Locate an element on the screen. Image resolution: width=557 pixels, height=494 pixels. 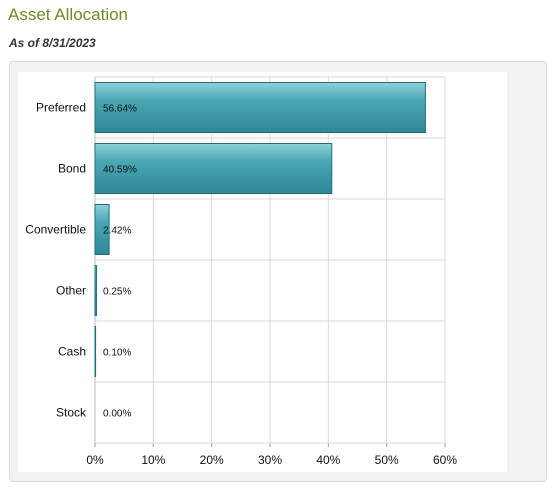
category-label: Cash is located at coordinates (72, 352).